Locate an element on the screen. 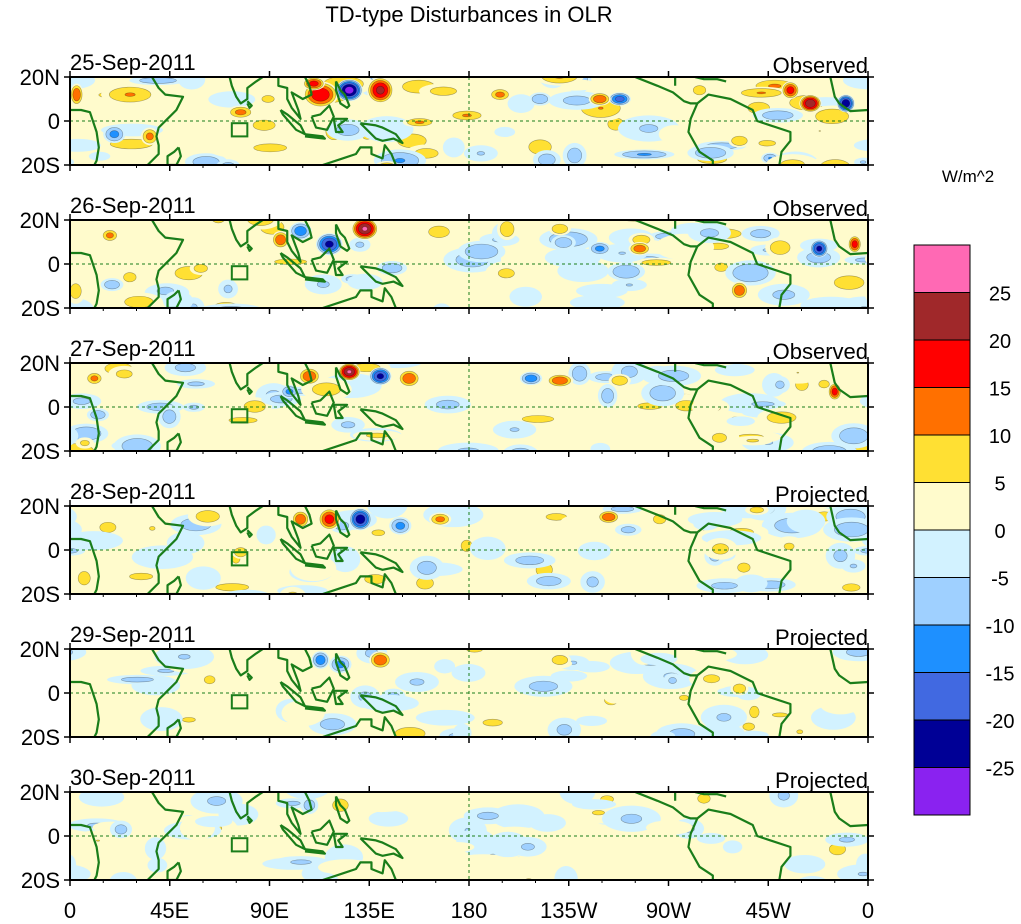 The width and height of the screenshot is (1021, 924). chart-title: TD-type Disturbances in OLR is located at coordinates (468, 14).